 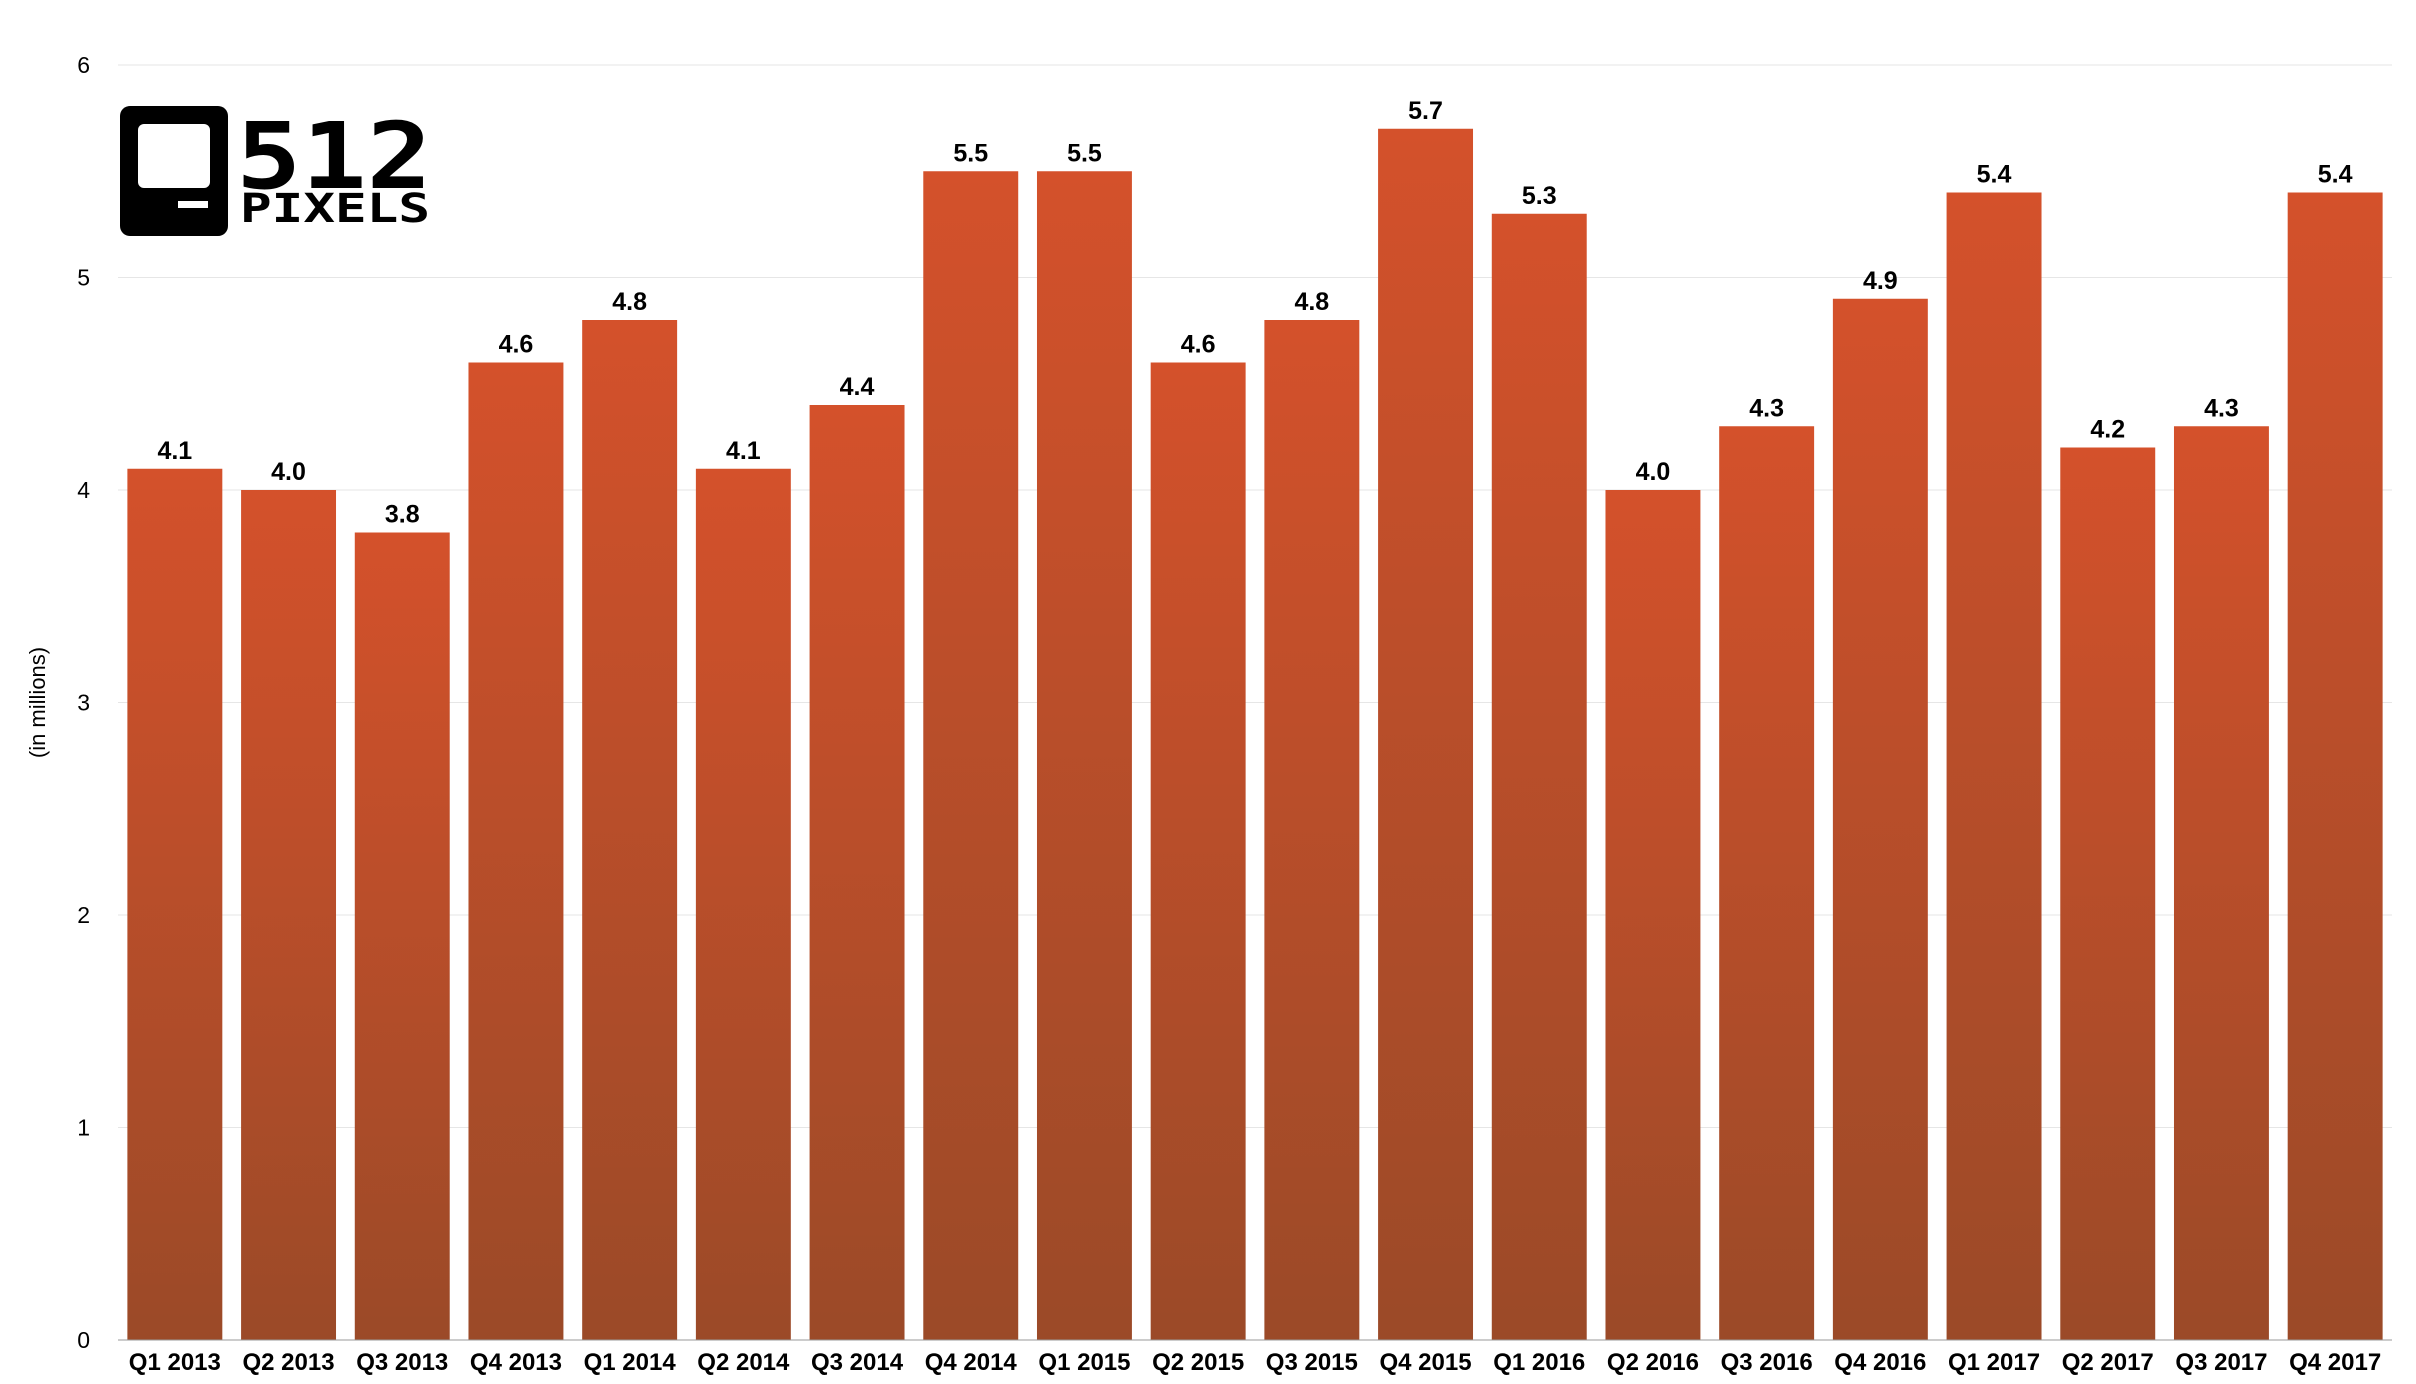 What do you see at coordinates (2108, 1362) in the screenshot?
I see `x-category-label: Q2 2017` at bounding box center [2108, 1362].